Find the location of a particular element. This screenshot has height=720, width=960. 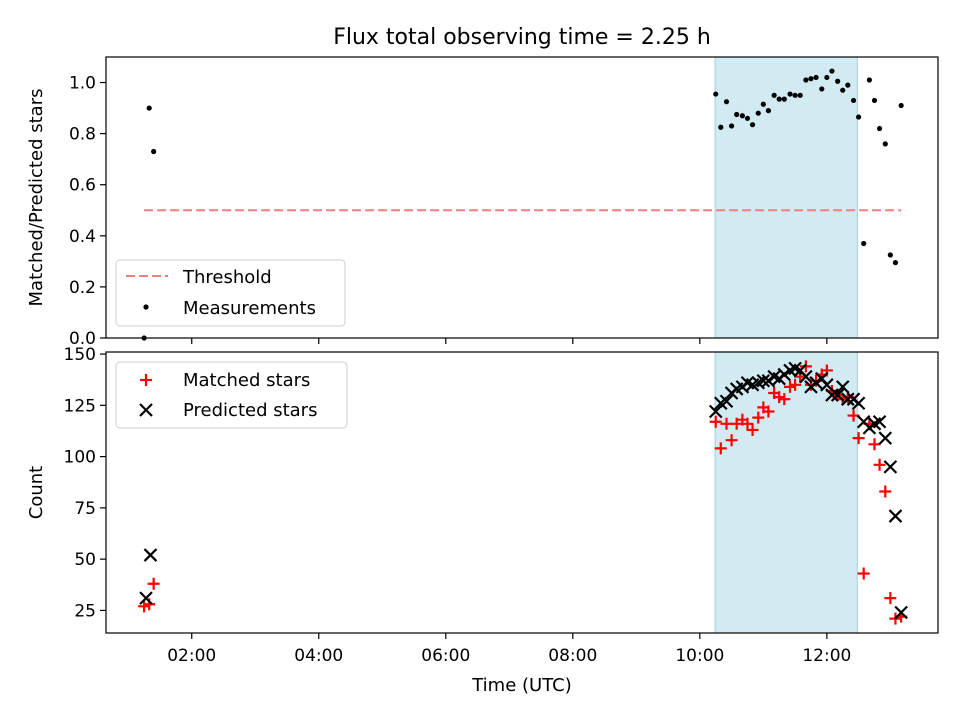

ratio-legend: Threshold Measurements is located at coordinates (230, 293).